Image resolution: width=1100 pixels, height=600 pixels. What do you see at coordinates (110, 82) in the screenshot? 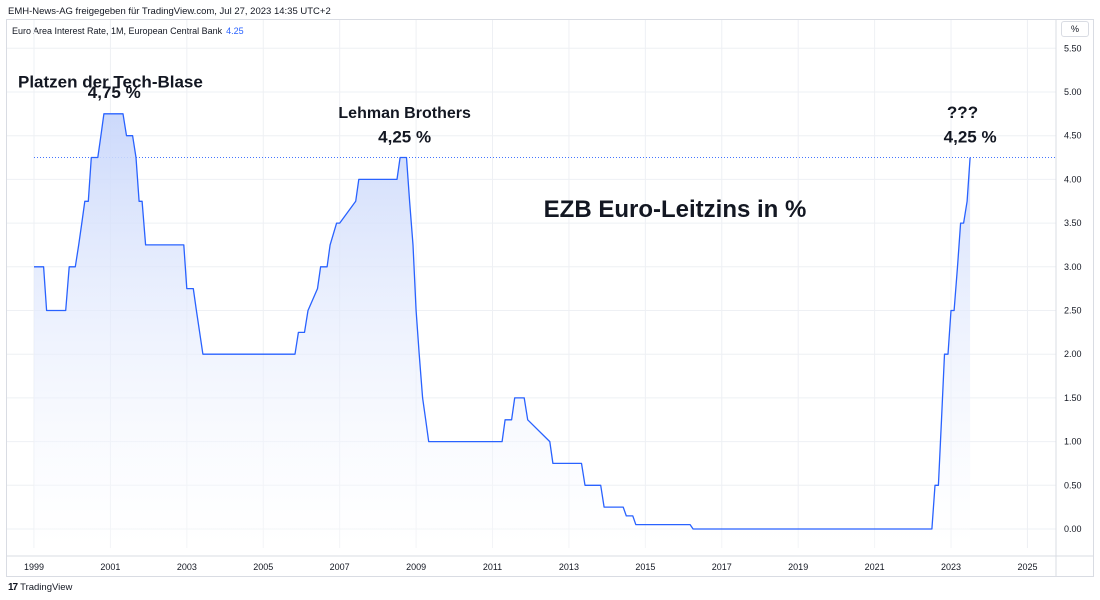
I see `annotation-label: Platzen der Tech-Blase` at bounding box center [110, 82].